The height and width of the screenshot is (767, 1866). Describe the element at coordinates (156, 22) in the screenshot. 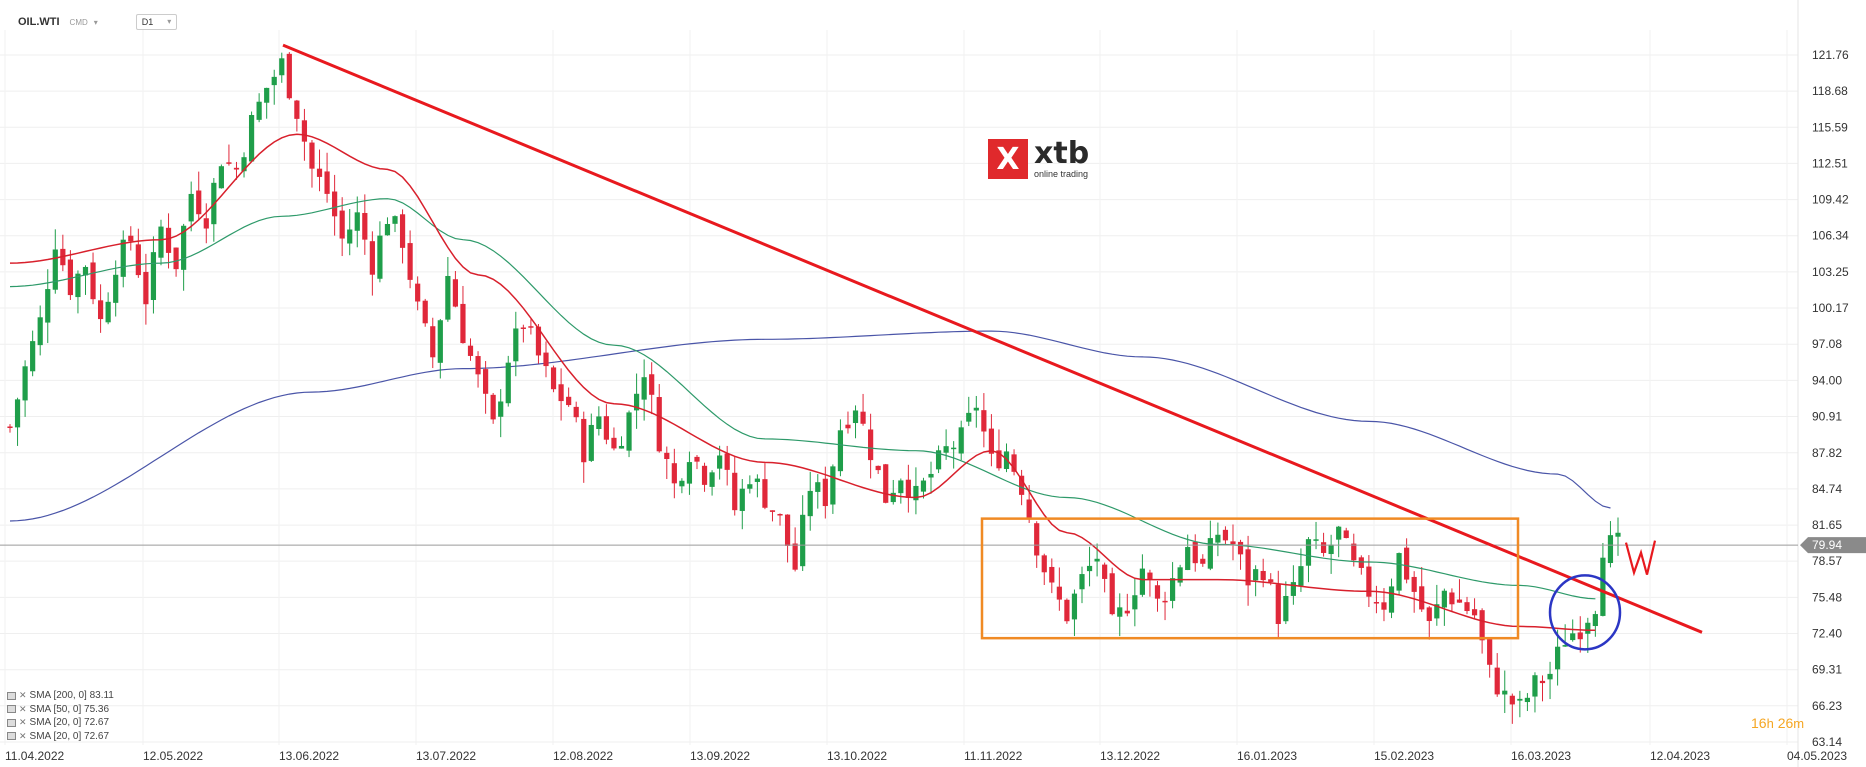

I see `timeframe-selector: D1 ▾` at that location.